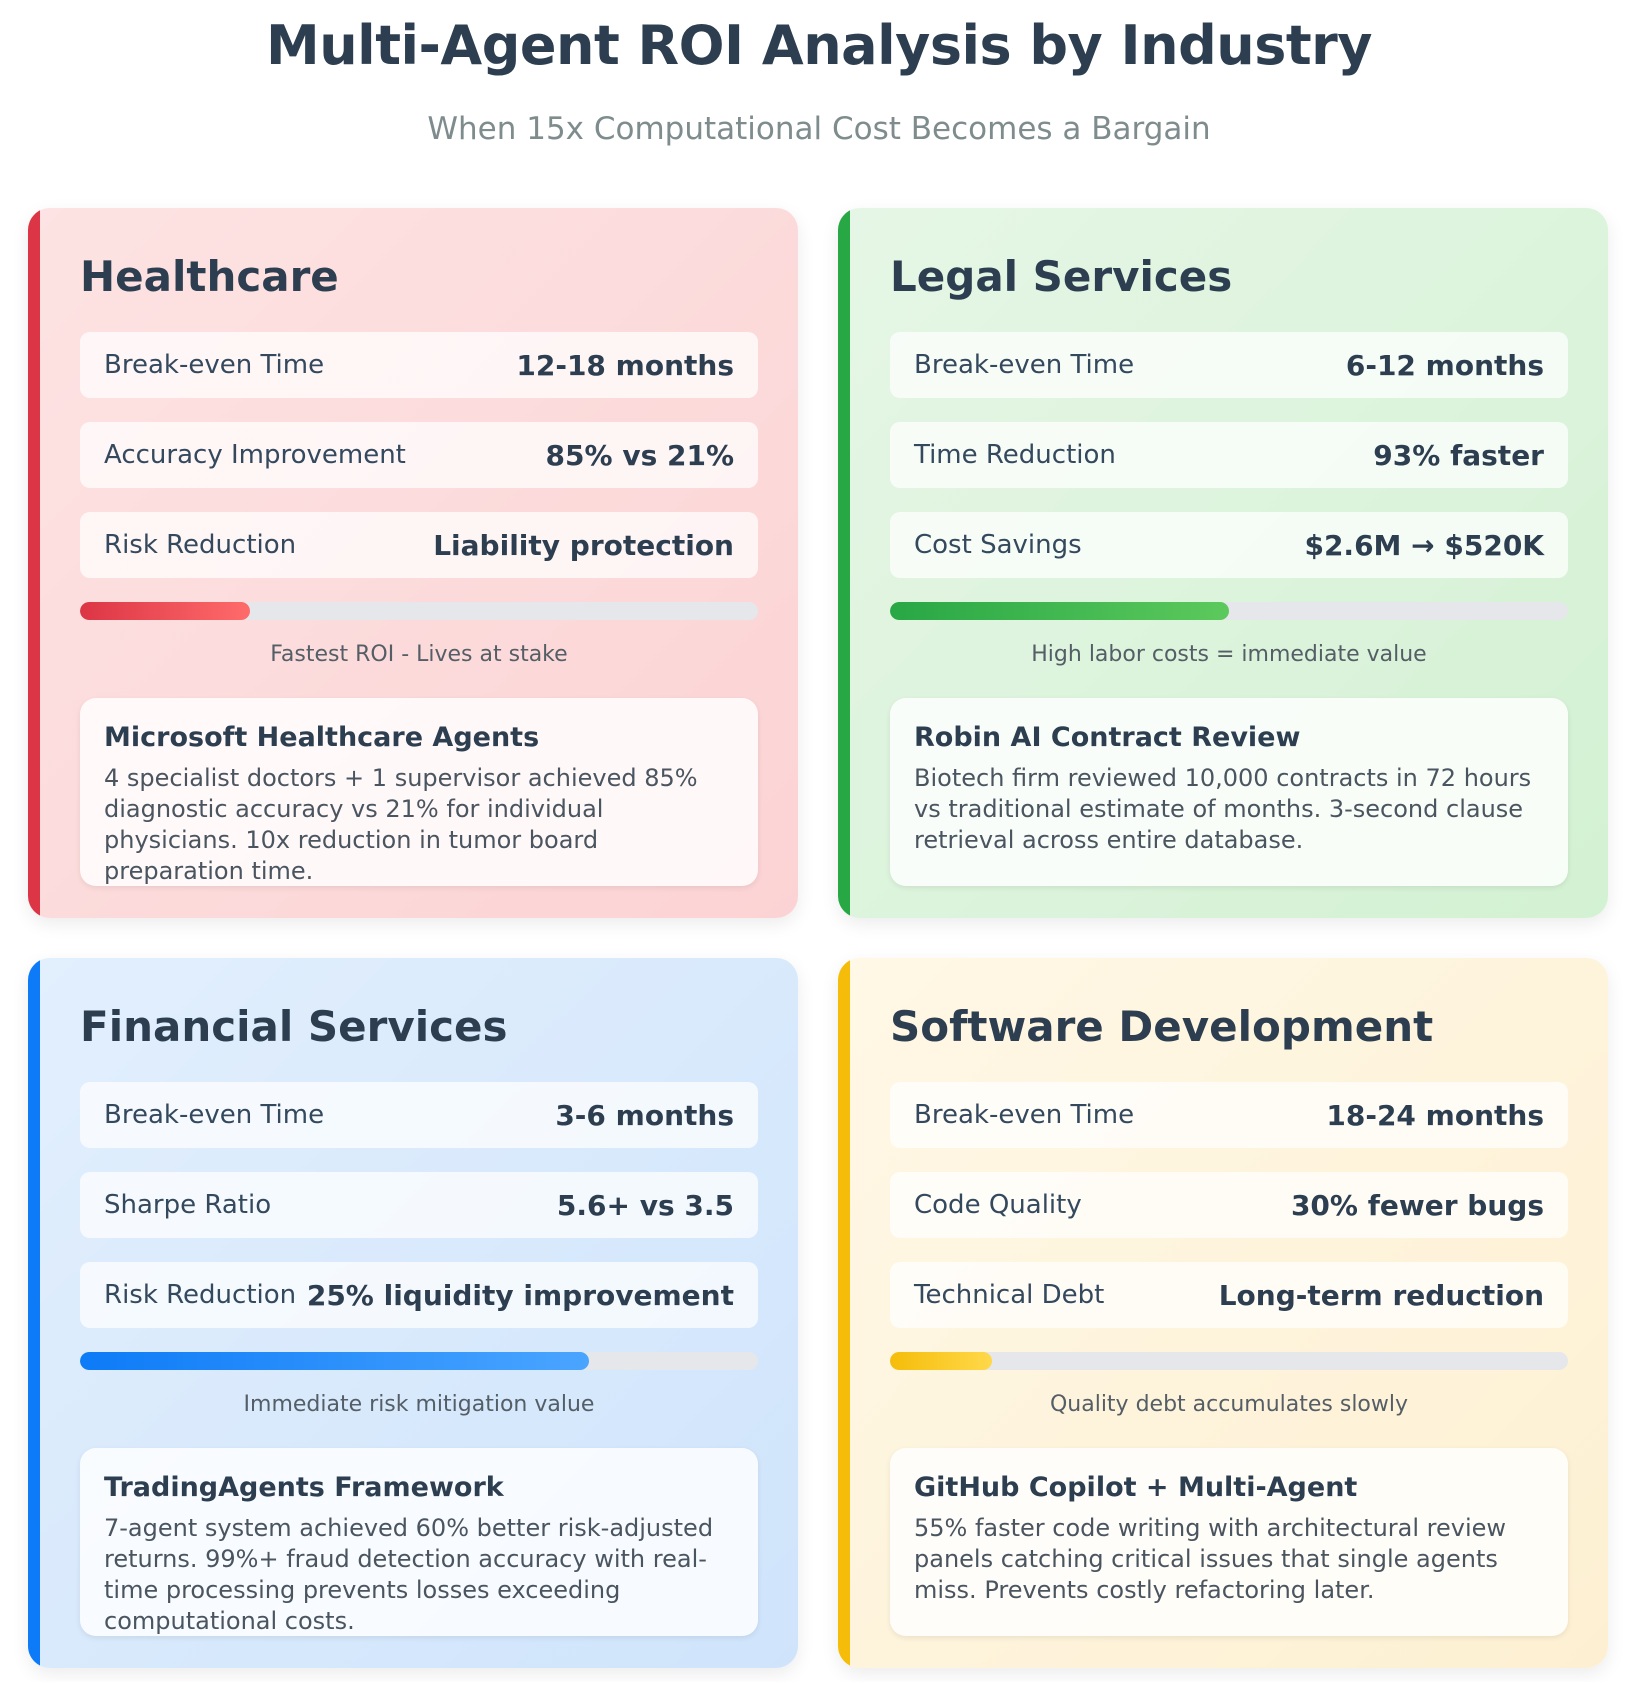 The height and width of the screenshot is (1682, 1638). I want to click on metric-label: Technical Debt, so click(1009, 1295).